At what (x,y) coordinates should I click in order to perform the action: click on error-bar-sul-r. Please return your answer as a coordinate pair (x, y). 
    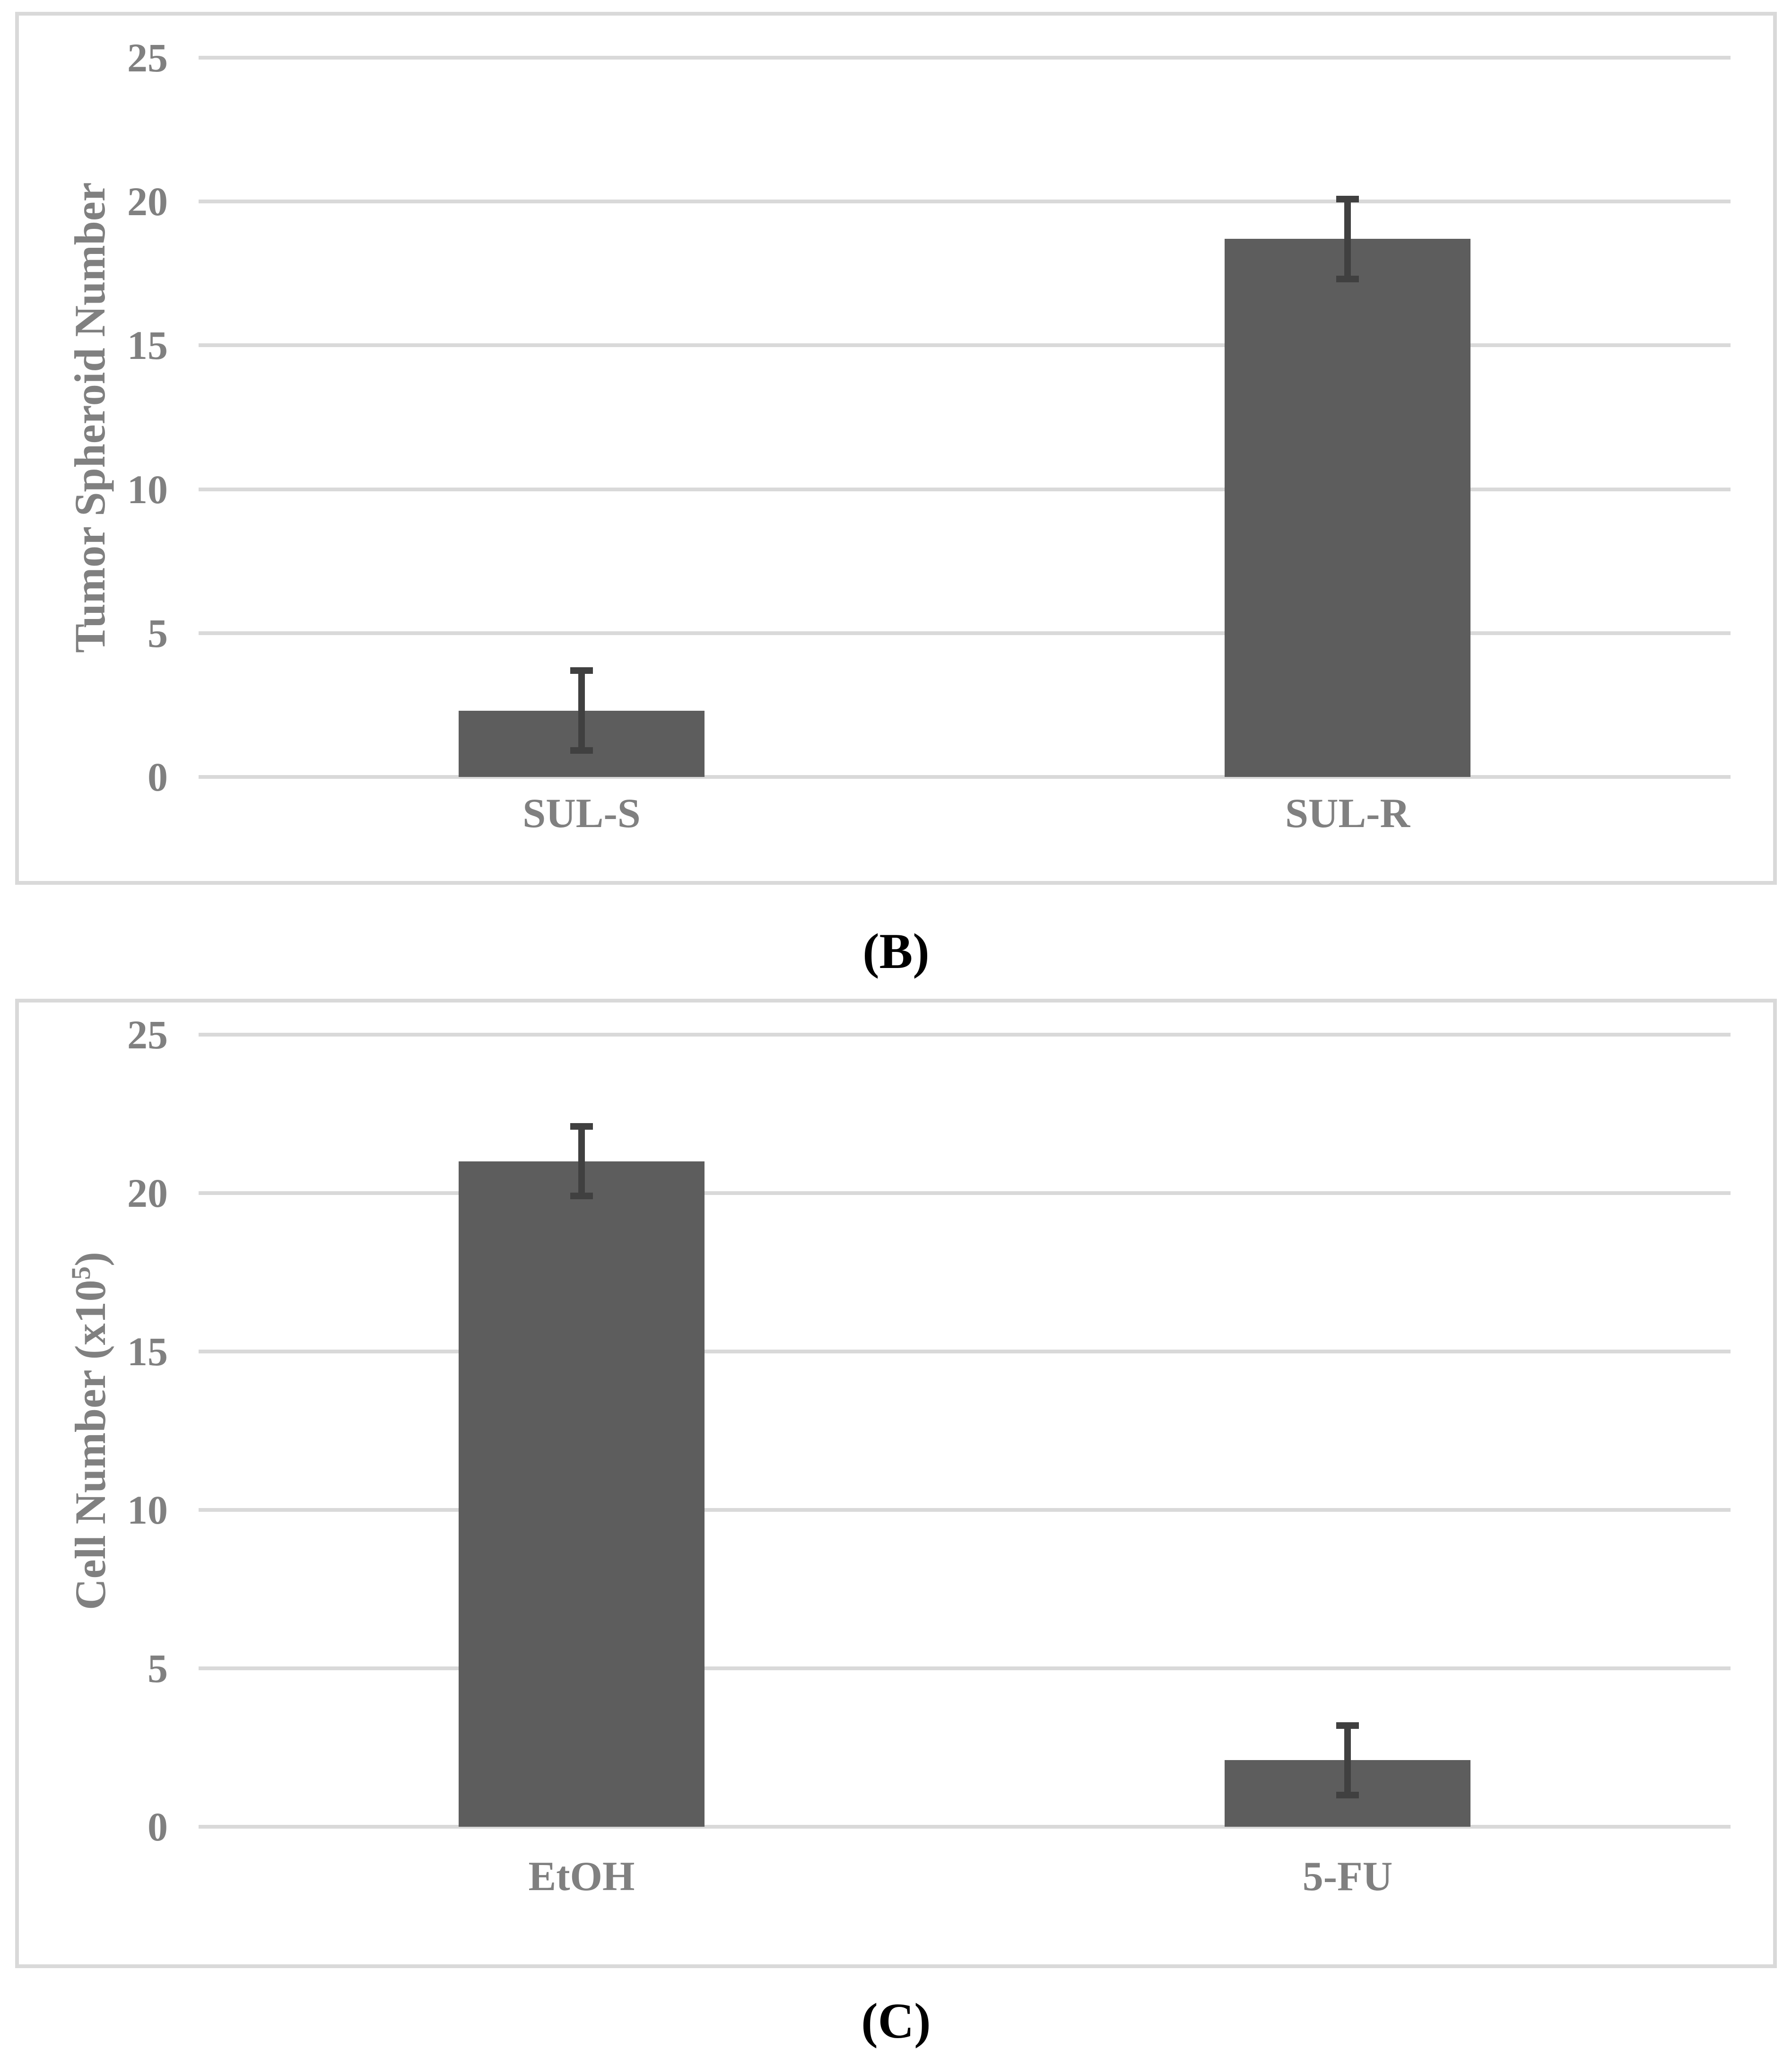
    Looking at the image, I should click on (1347, 239).